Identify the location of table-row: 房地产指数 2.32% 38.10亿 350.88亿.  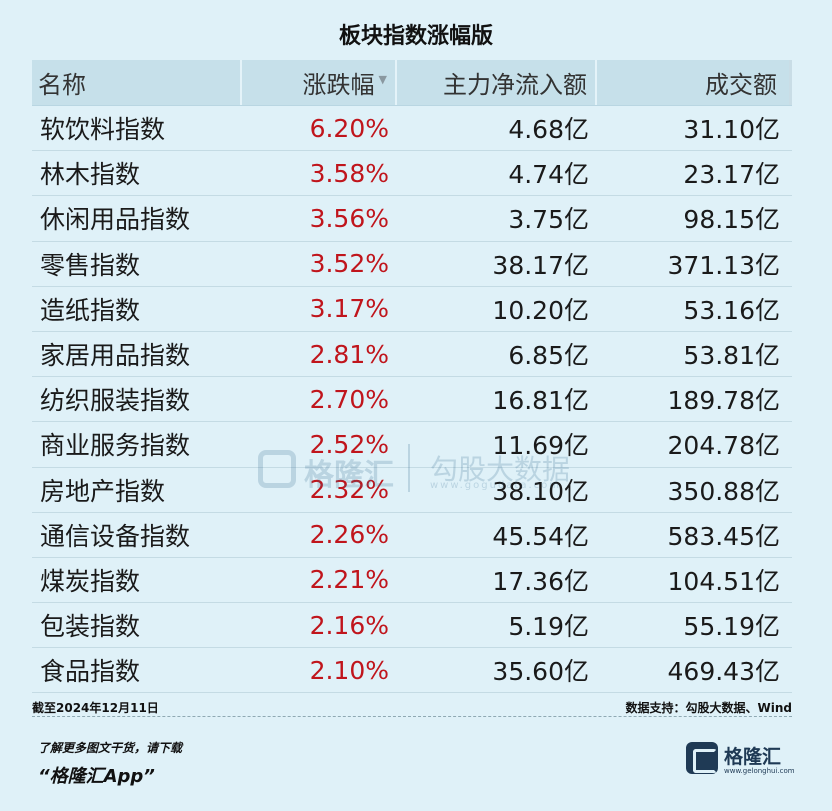
(412, 490).